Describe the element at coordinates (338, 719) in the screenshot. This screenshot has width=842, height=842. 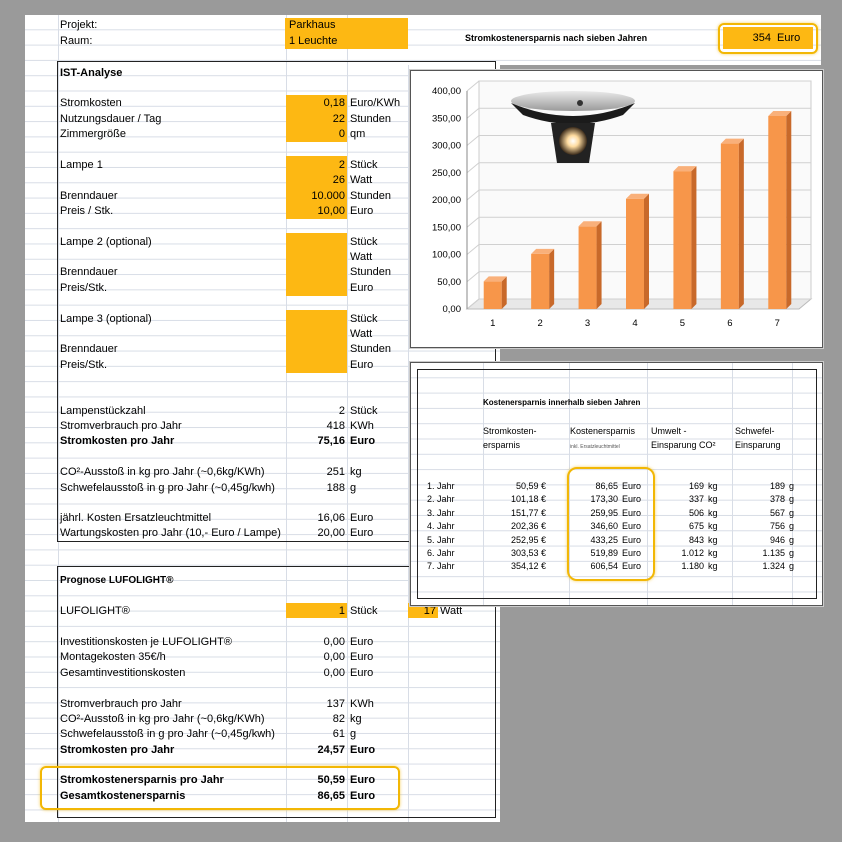
I see `prognose-row-value: 82` at that location.